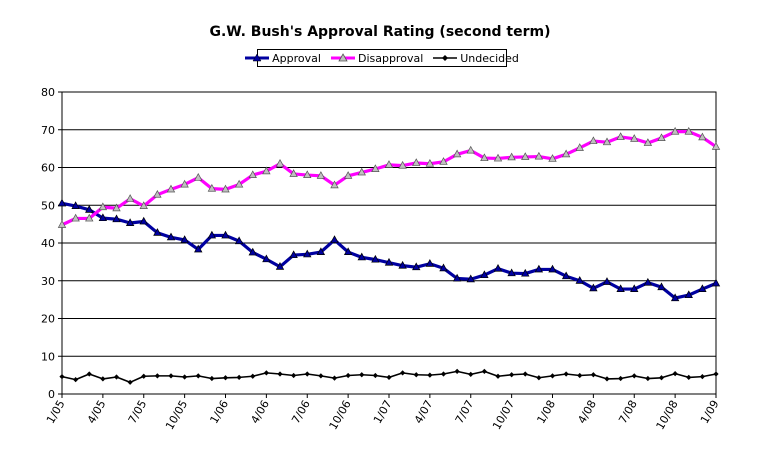 This screenshot has width=760, height=464. I want to click on y-tick-label-7: 70, so click(48, 130).